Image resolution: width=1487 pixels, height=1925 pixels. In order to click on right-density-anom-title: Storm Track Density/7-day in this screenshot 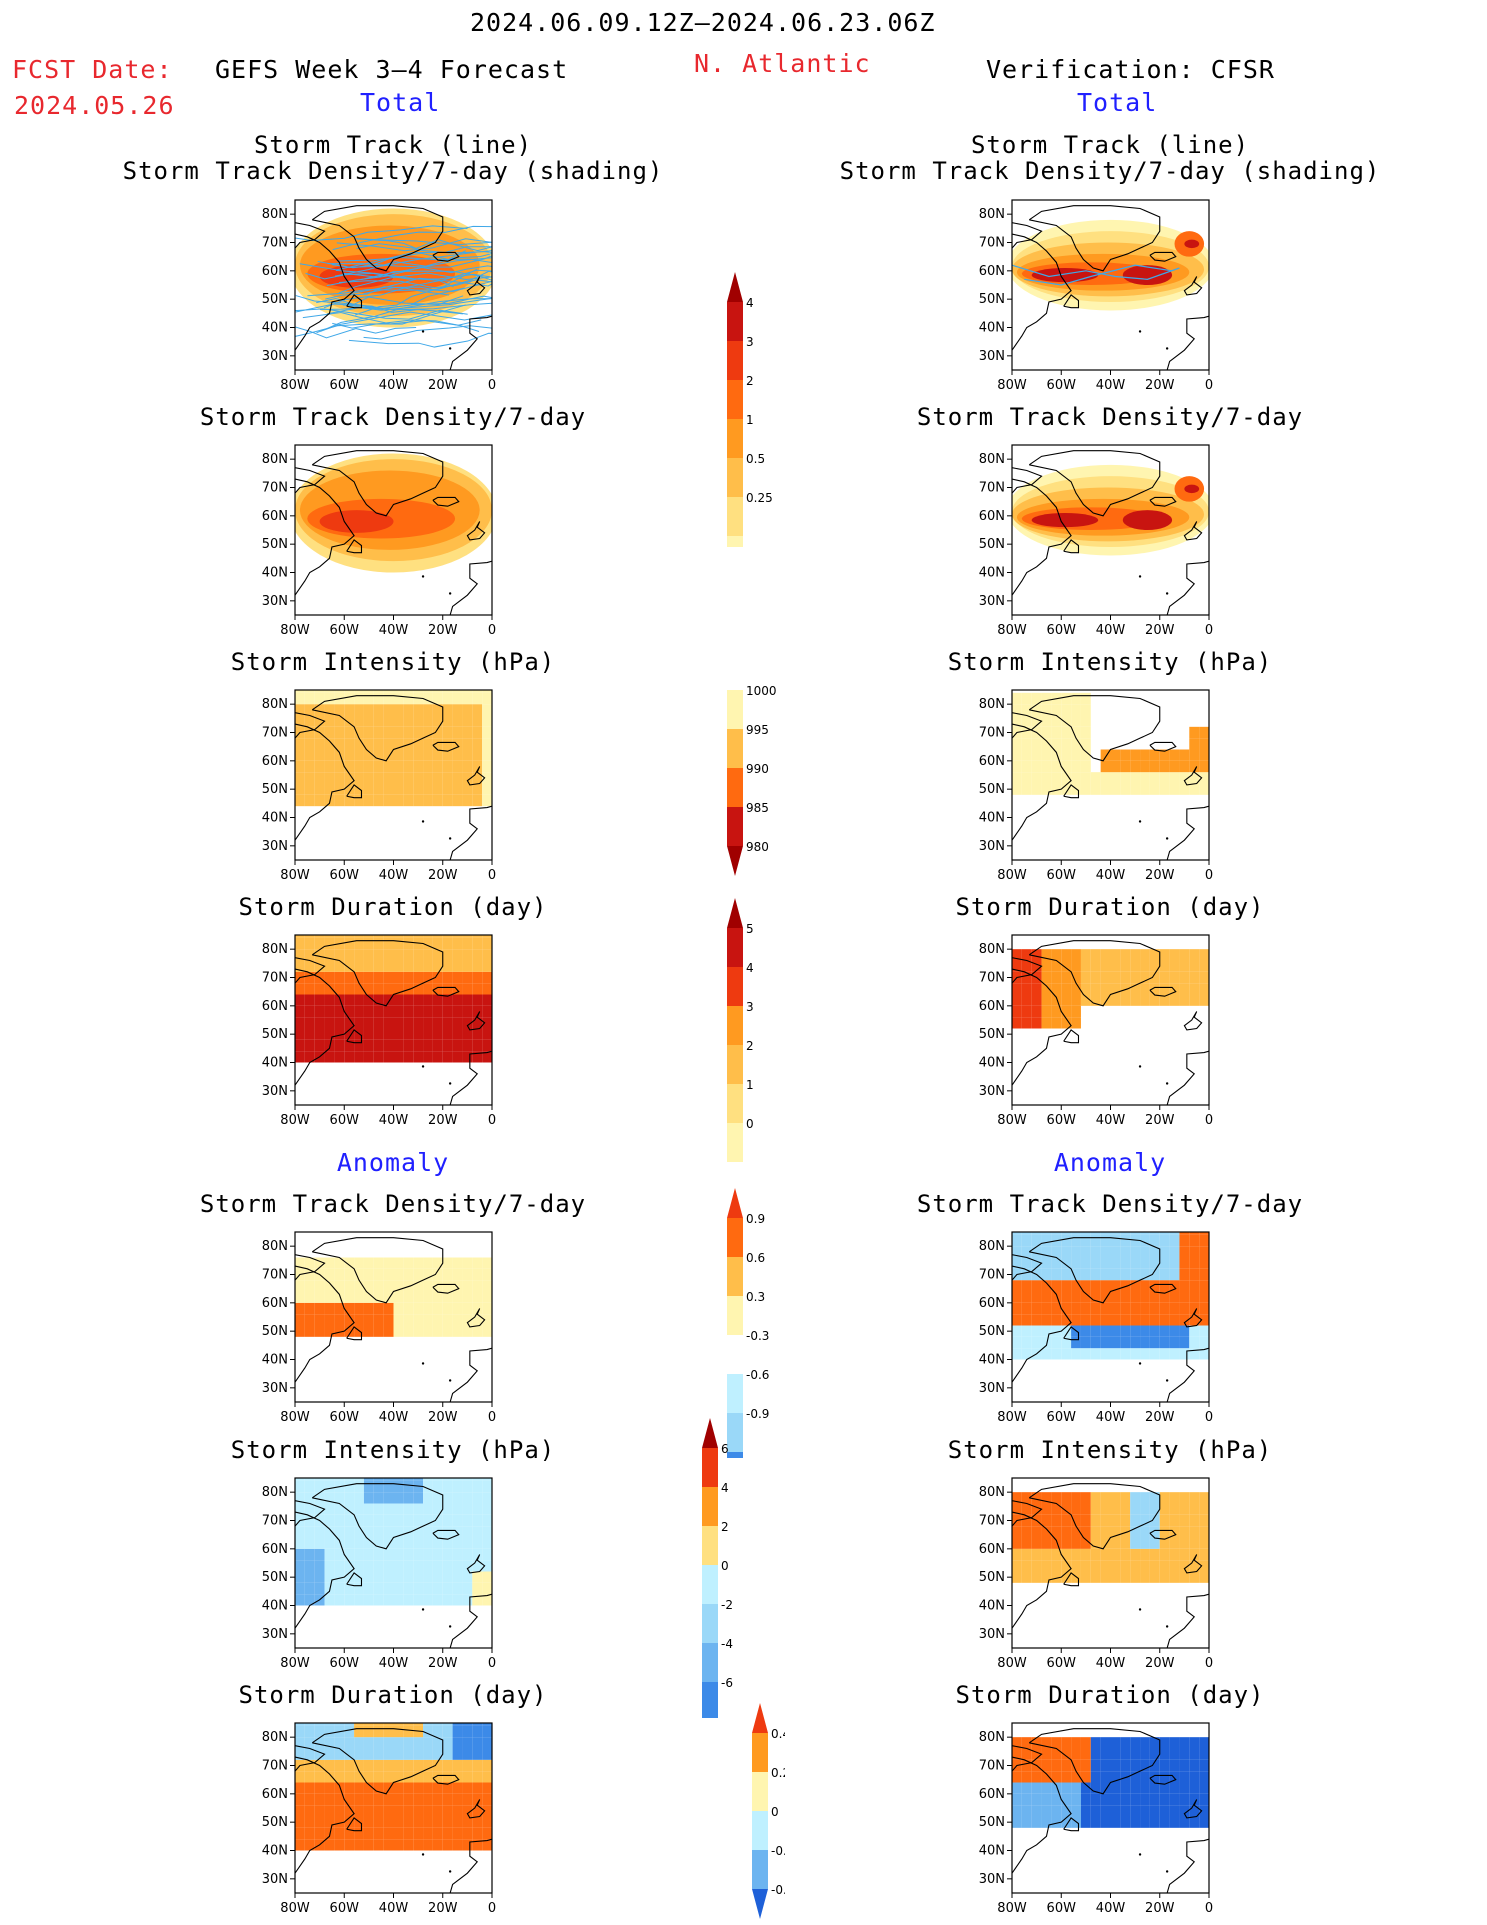, I will do `click(1110, 1204)`.